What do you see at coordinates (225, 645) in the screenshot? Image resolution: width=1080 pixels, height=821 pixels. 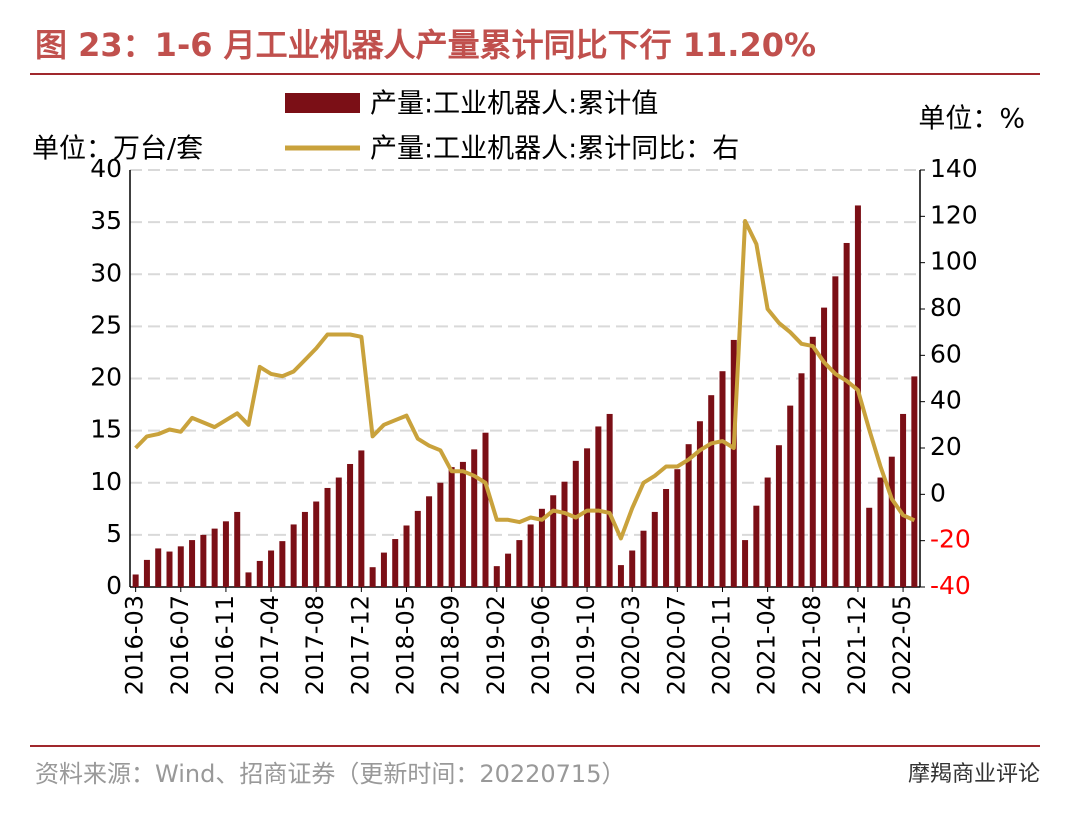 I see `x-tick-label: 2016-11` at bounding box center [225, 645].